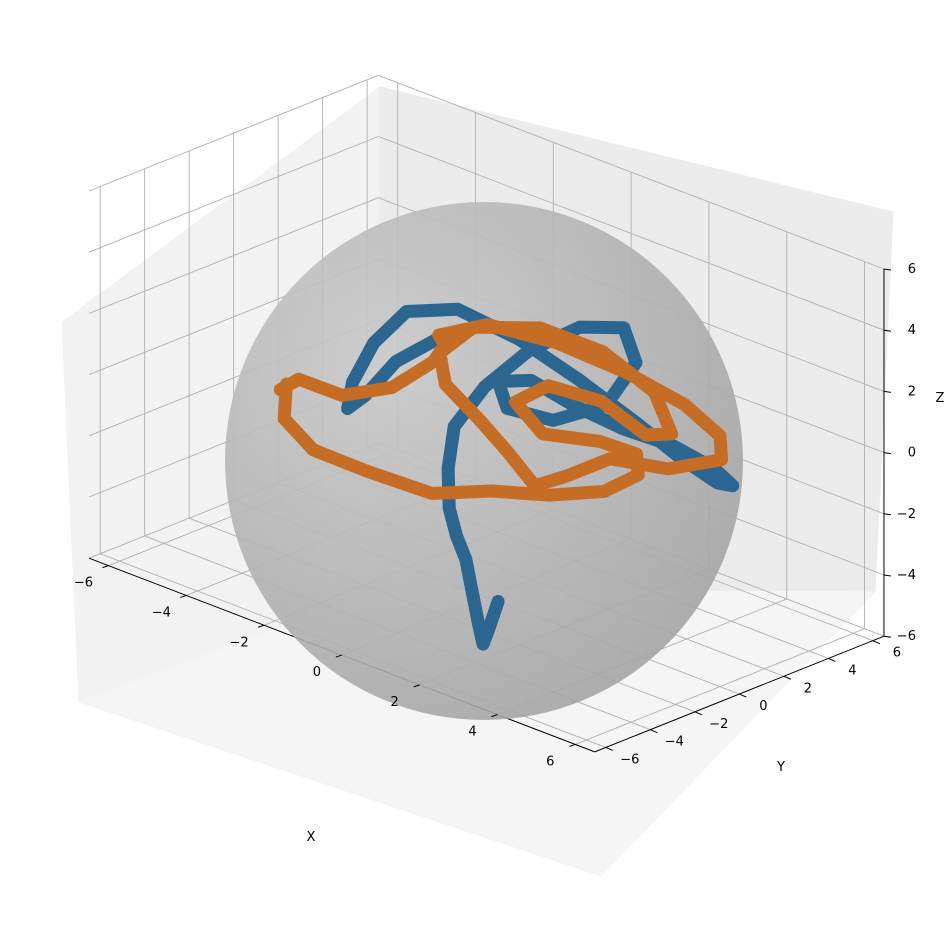 The height and width of the screenshot is (944, 944). Describe the element at coordinates (906, 514) in the screenshot. I see `z-tick-label: −2` at that location.